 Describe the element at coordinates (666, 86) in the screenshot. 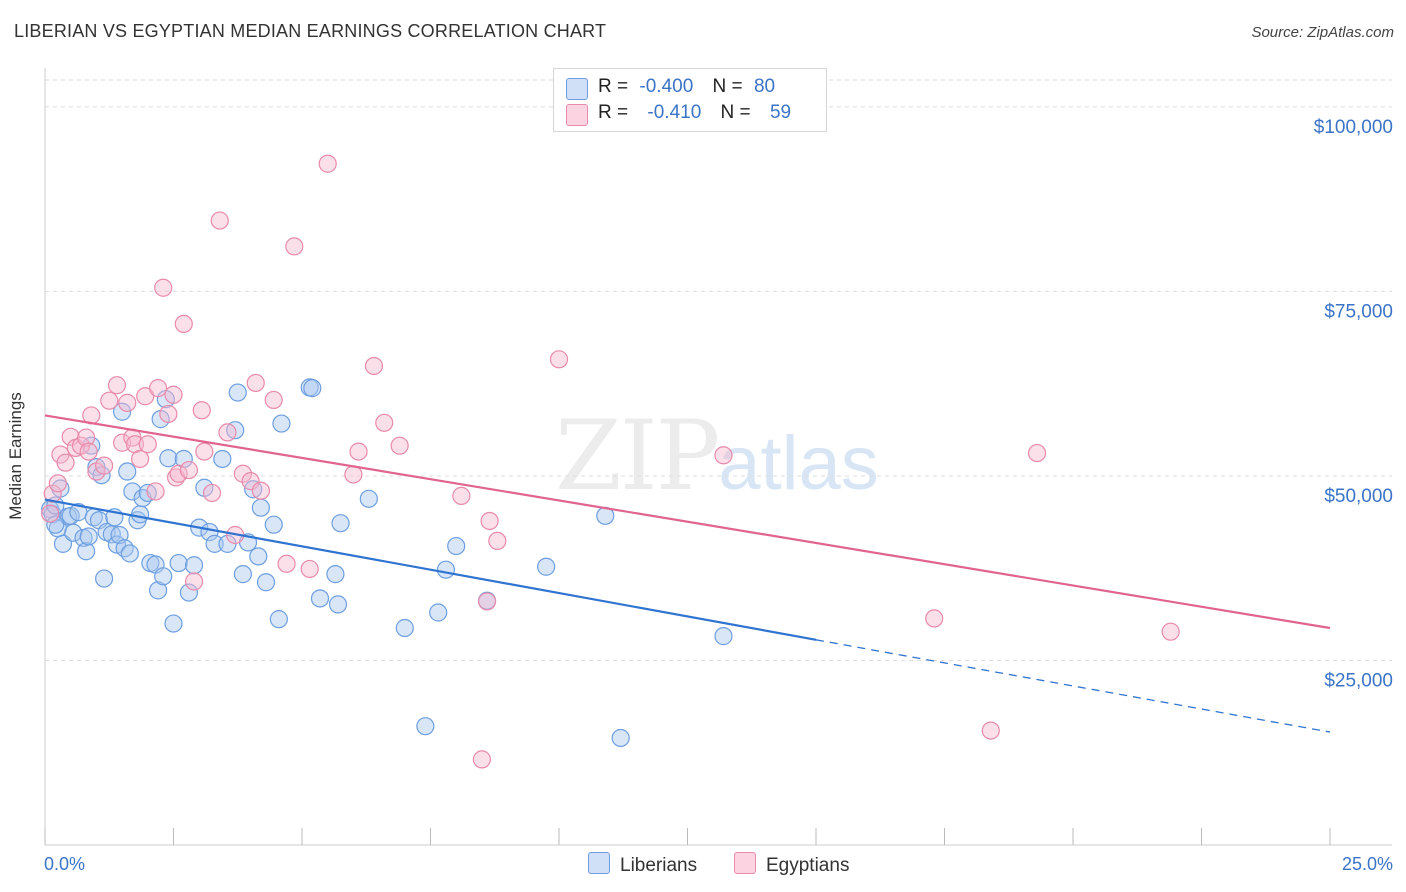

I see `legend-r-value: -0.400` at that location.